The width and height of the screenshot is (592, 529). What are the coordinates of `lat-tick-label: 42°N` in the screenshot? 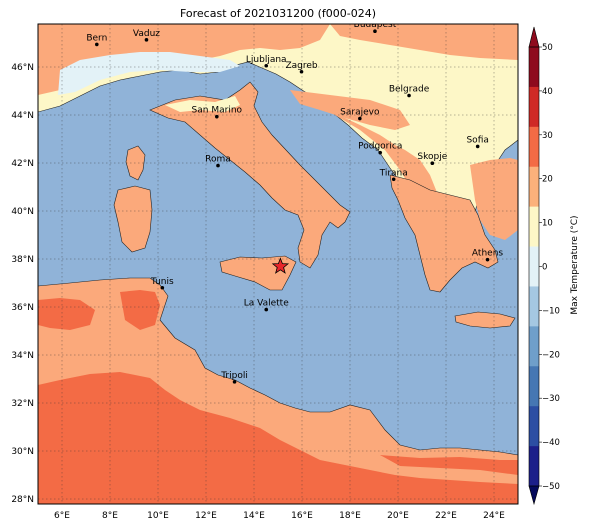 It's located at (22, 164).